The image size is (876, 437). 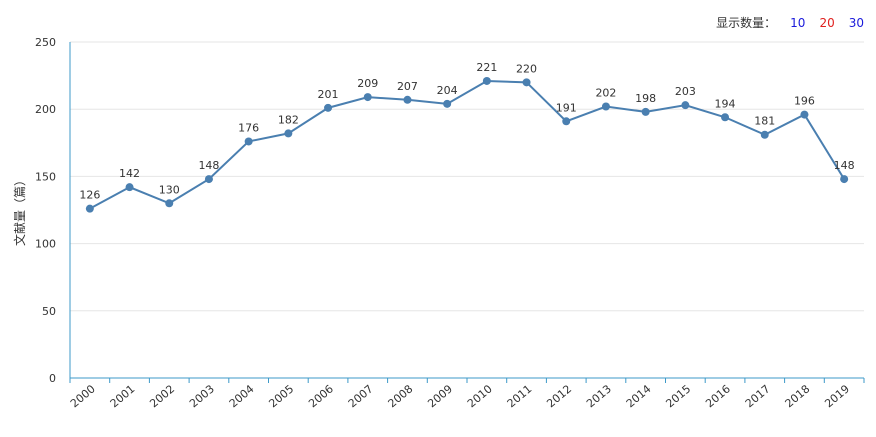 I want to click on x-tick-label: 2005, so click(x=281, y=396).